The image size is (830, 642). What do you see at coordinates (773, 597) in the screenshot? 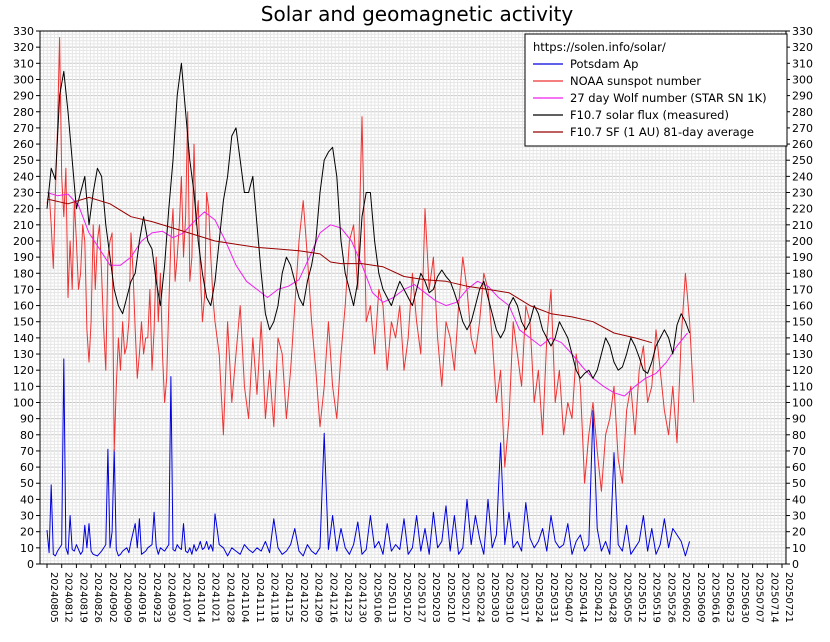
I see `x-tick-label: 20250714` at bounding box center [773, 597].